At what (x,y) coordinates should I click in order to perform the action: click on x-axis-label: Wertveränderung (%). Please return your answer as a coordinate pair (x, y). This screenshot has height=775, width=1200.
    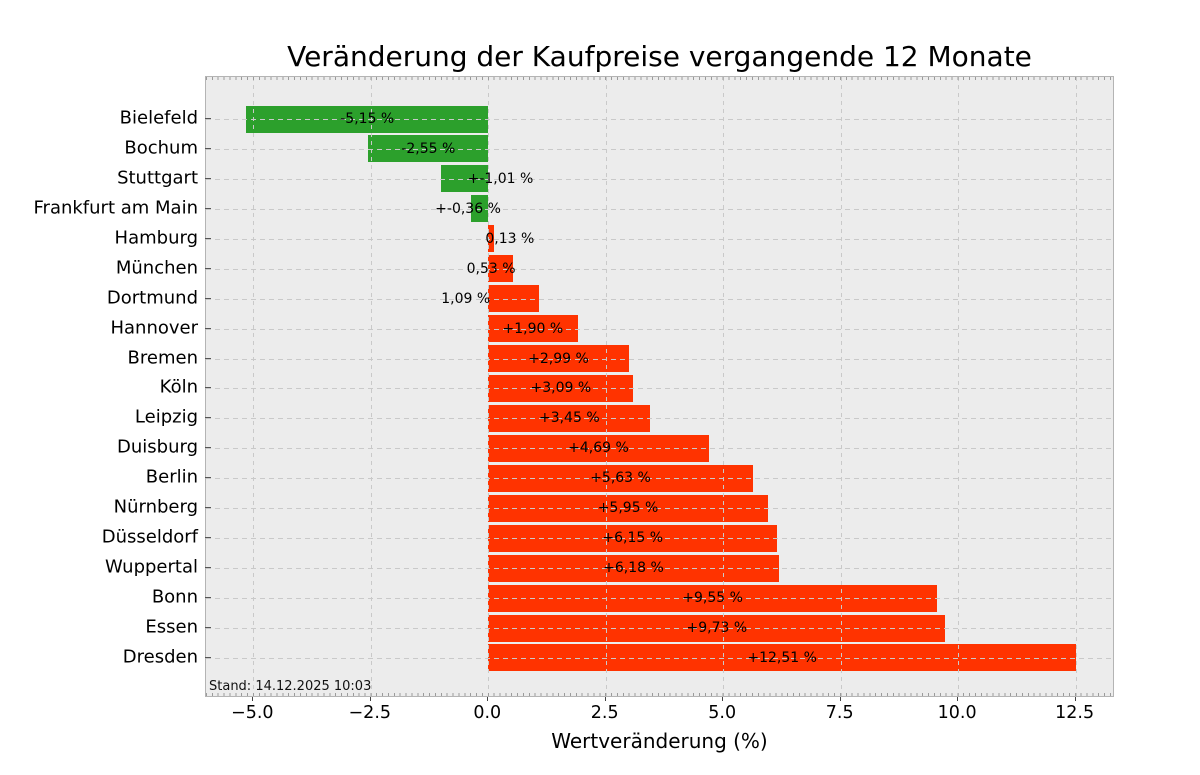
    Looking at the image, I should click on (659, 741).